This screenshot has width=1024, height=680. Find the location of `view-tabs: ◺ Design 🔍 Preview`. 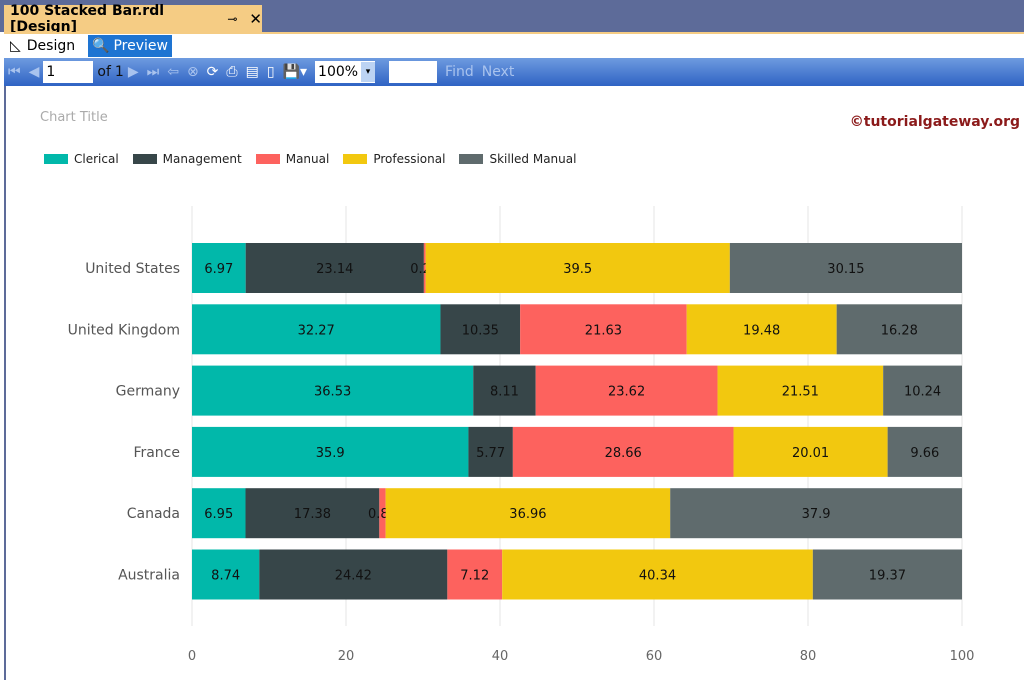

view-tabs: ◺ Design 🔍 Preview is located at coordinates (514, 45).